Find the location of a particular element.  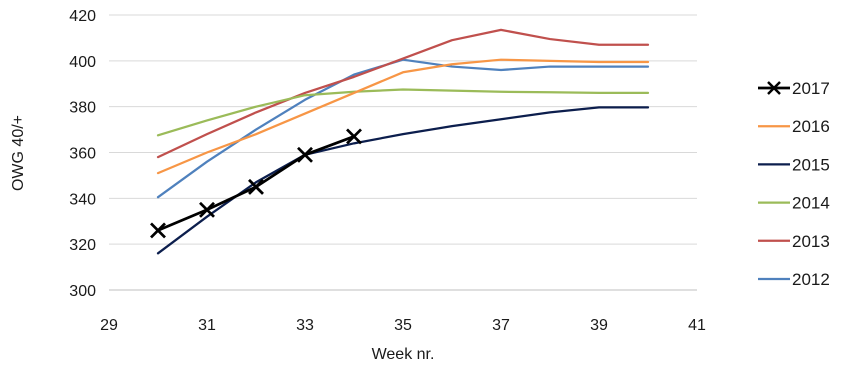

y-tick-label: 300 is located at coordinates (82, 291).